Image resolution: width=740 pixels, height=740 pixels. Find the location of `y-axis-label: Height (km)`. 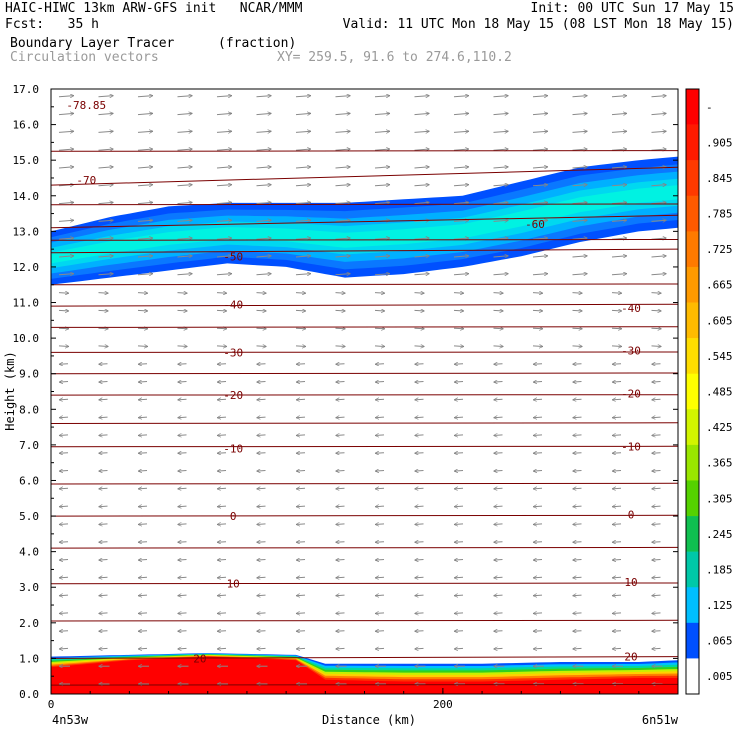

y-axis-label: Height (km) is located at coordinates (10, 390).